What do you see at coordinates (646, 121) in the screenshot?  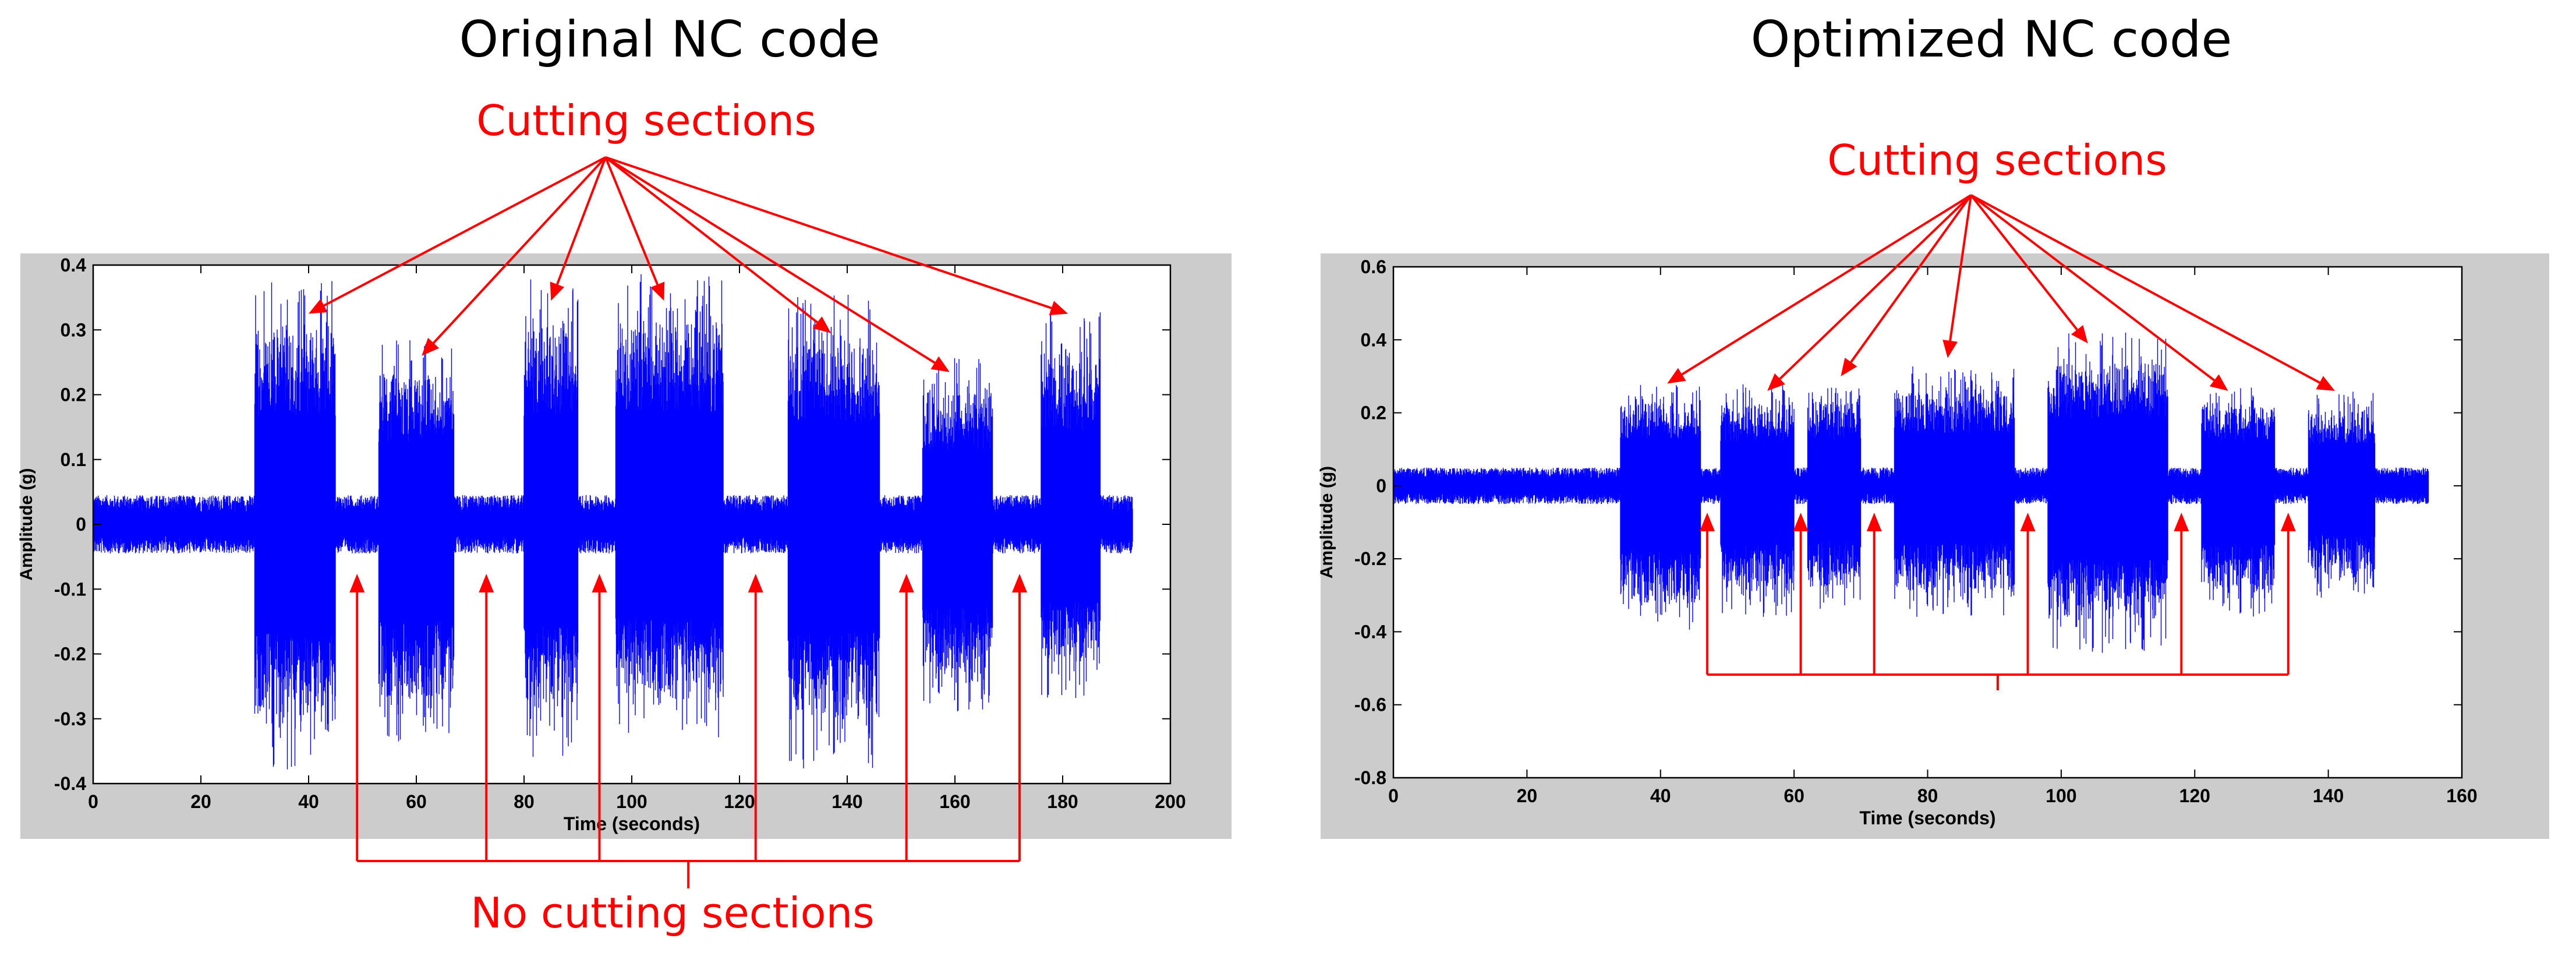 I see `left-cutting-sections-label: Cutting sections` at bounding box center [646, 121].